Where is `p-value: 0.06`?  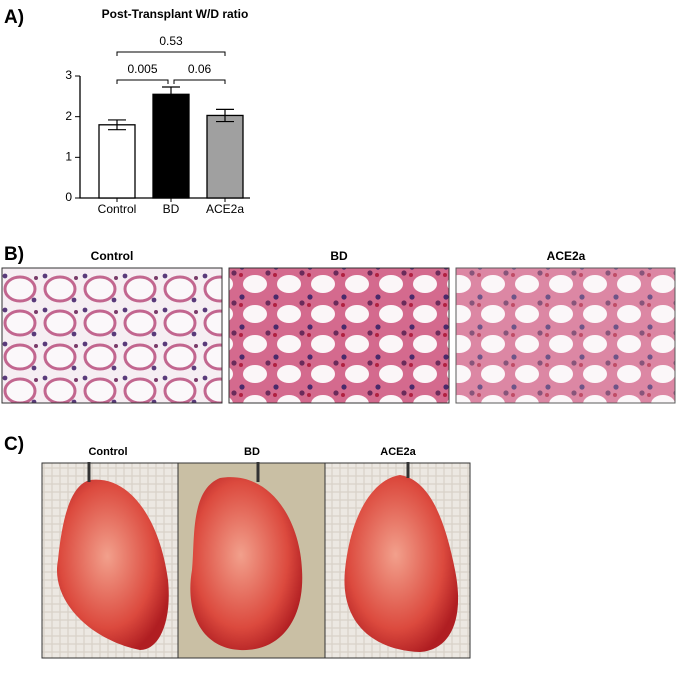
p-value: 0.06 is located at coordinates (200, 69).